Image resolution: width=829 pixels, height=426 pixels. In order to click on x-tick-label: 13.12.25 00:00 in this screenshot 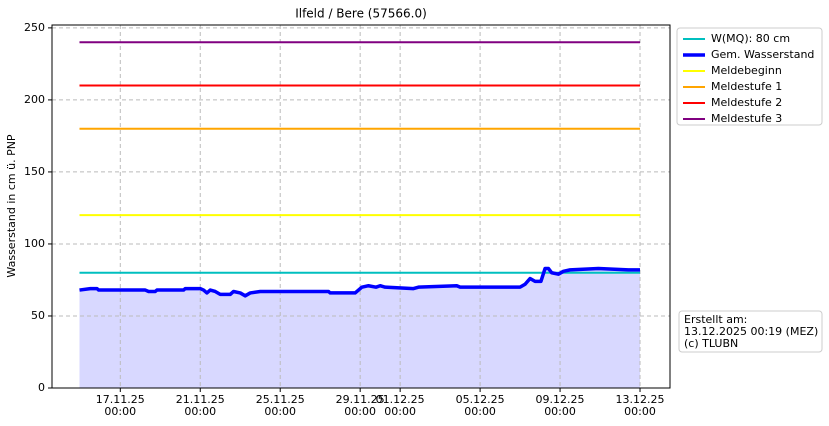, I will do `click(640, 405)`.